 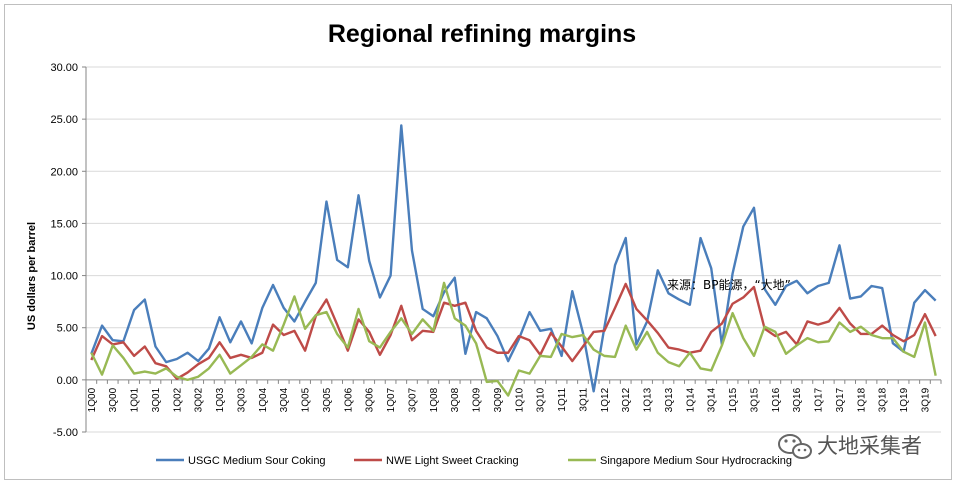 What do you see at coordinates (776, 399) in the screenshot?
I see `x-tick-label: 1Q16` at bounding box center [776, 399].